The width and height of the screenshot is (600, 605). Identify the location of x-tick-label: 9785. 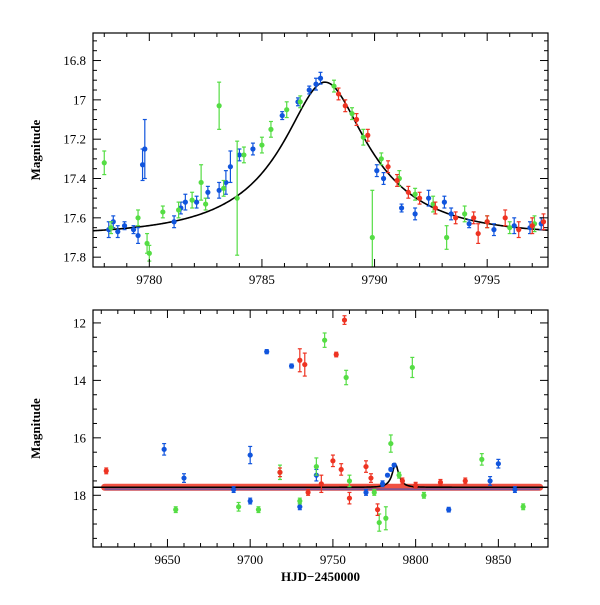
(262, 279).